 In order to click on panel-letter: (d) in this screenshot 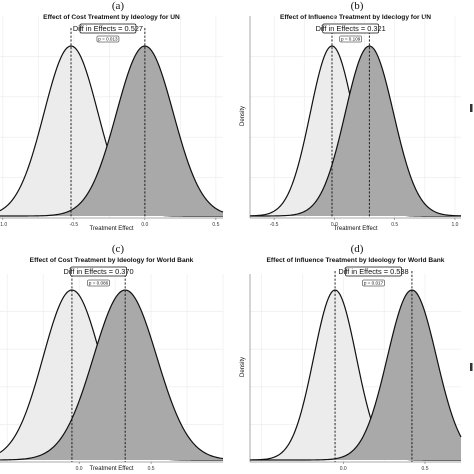, I will do `click(357, 249)`.